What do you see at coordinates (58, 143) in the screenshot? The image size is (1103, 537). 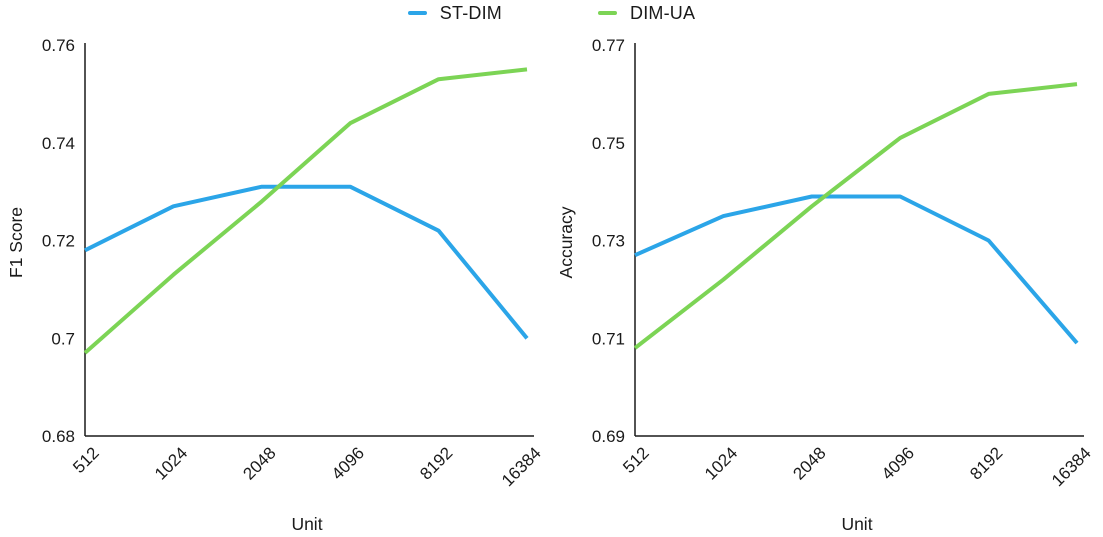 I see `y-tick-label: 0.74` at bounding box center [58, 143].